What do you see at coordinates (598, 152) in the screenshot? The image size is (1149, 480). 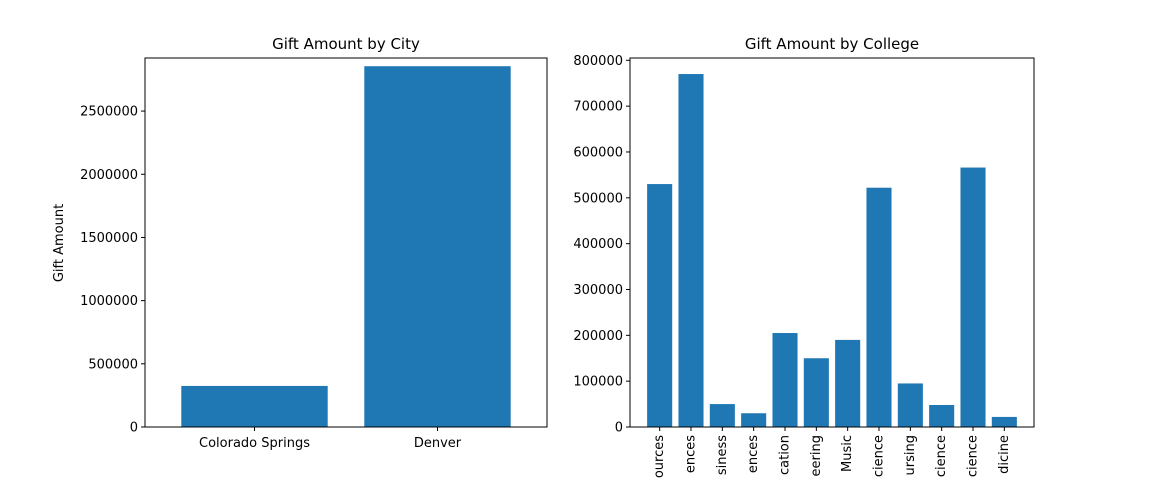 I see `college-y-tick-label: 600000` at bounding box center [598, 152].